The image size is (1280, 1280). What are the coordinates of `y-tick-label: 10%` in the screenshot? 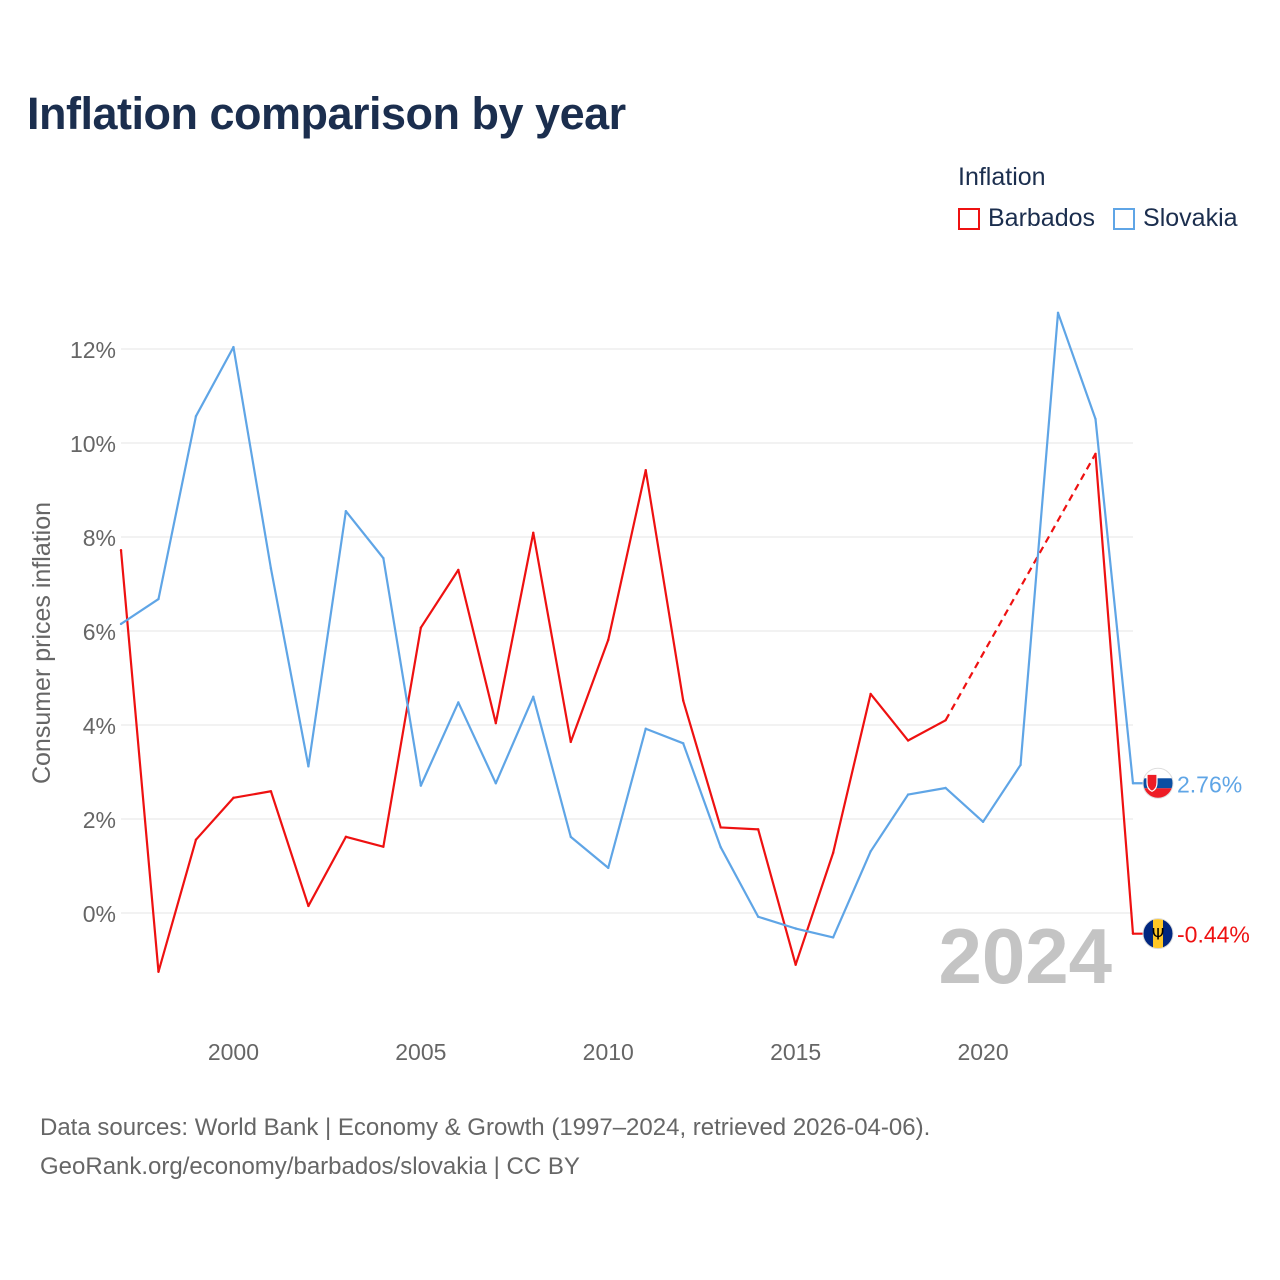 It's located at (93, 444).